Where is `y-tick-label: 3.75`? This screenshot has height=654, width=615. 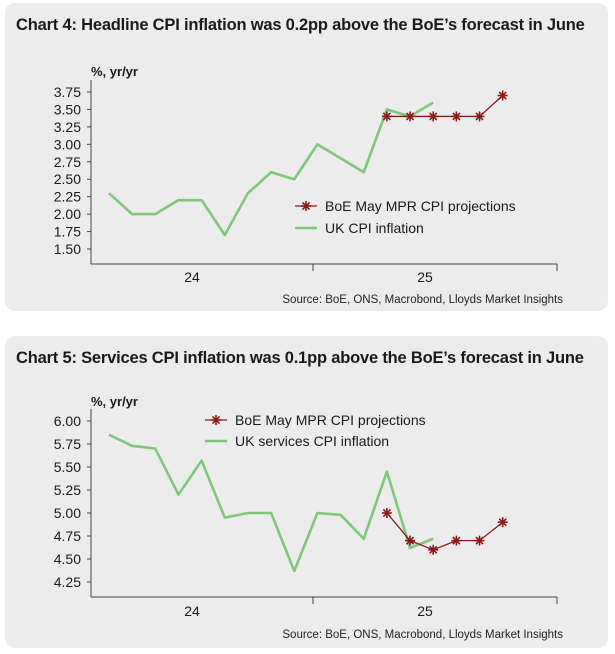 y-tick-label: 3.75 is located at coordinates (67, 92).